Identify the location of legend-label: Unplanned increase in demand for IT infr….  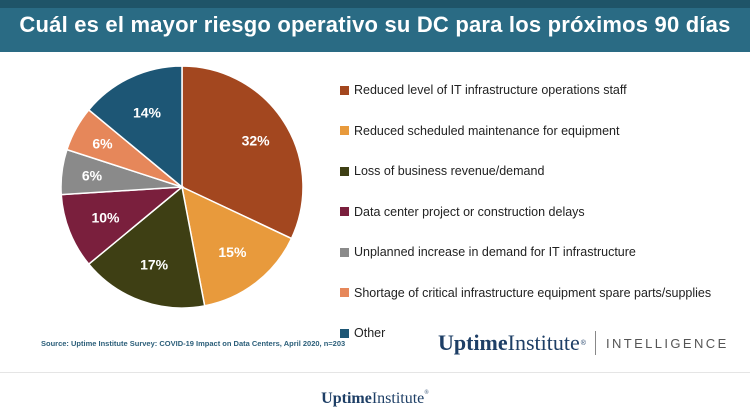
(495, 252).